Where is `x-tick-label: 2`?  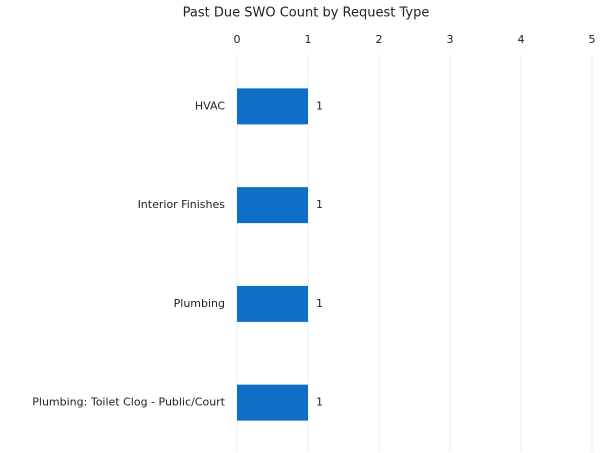 x-tick-label: 2 is located at coordinates (379, 39).